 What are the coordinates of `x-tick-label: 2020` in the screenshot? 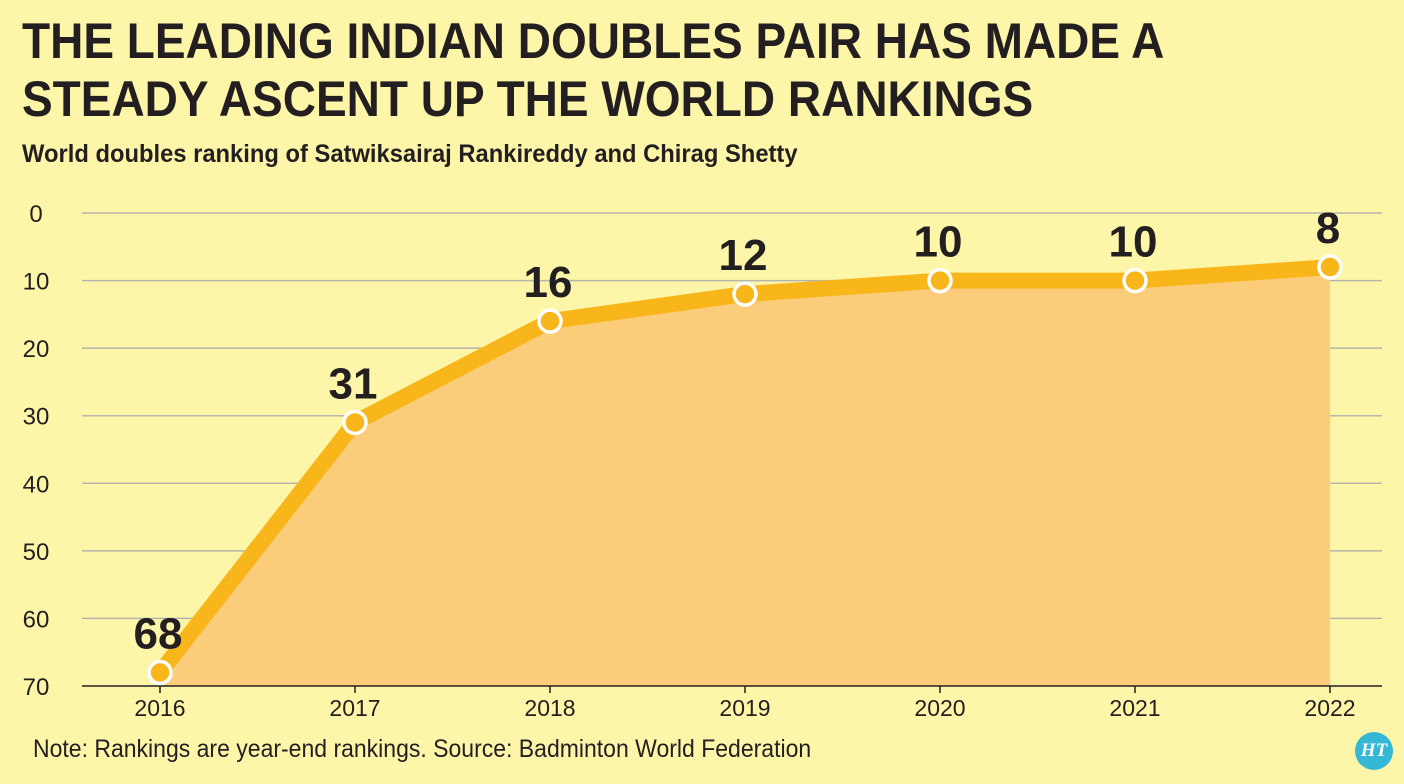 It's located at (939, 708).